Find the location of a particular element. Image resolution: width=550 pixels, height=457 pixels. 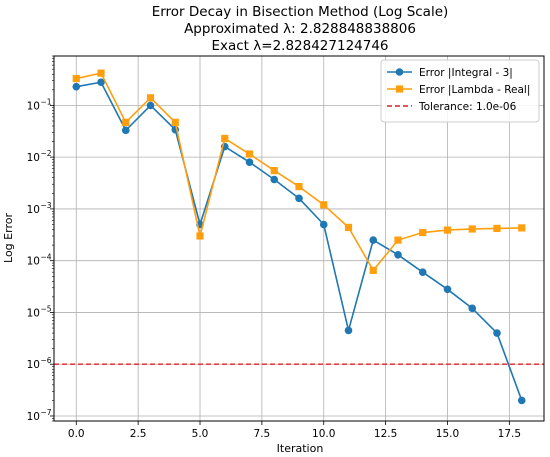

y-tick-exponent: −5 is located at coordinates (46, 308).